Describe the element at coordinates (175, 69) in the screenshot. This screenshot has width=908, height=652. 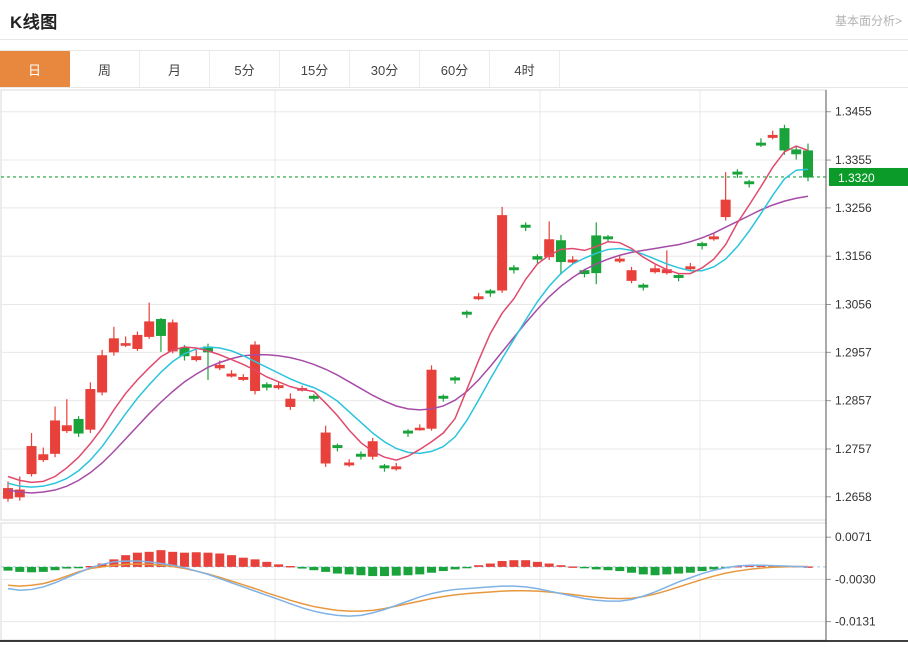
I see `tab-2: 月` at that location.